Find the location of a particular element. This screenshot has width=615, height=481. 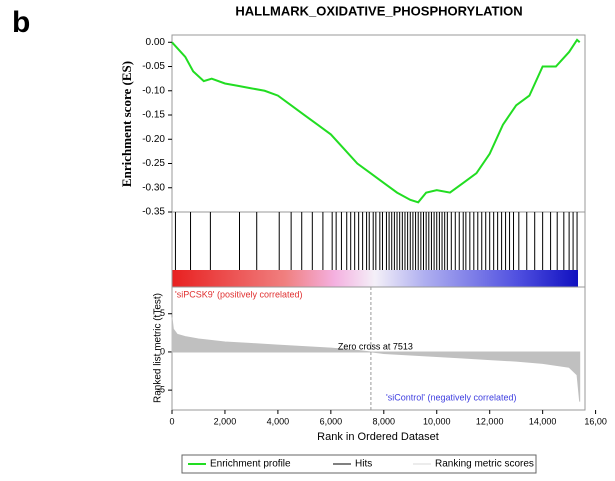

x-tick-label: 6,000 is located at coordinates (331, 421).